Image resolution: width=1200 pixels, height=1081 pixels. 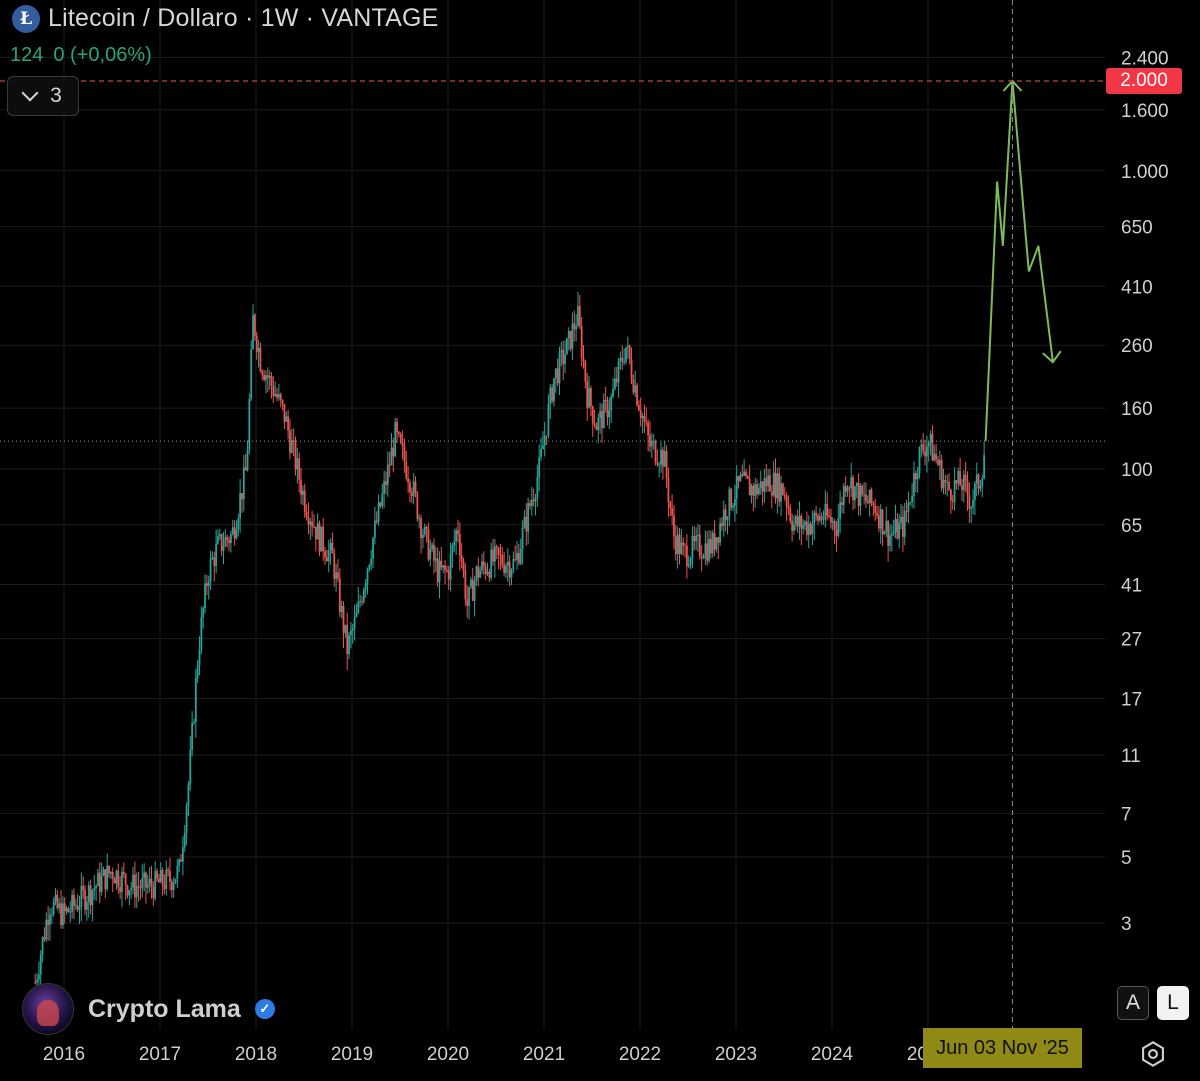 What do you see at coordinates (148, 1009) in the screenshot?
I see `author-watermark: Crypto Lama ✓` at bounding box center [148, 1009].